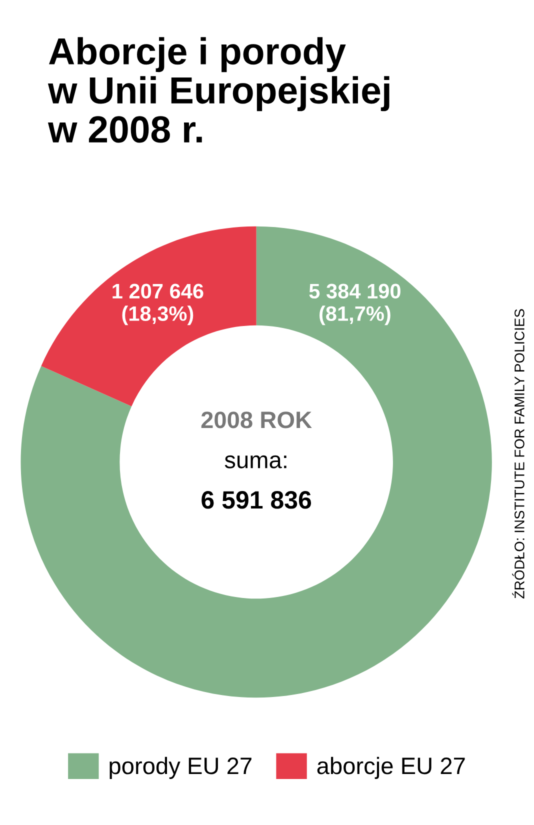  Describe the element at coordinates (219, 90) in the screenshot. I see `chart-title: Aborcje i porody w Unii Europejskiej w 2008 r.` at that location.